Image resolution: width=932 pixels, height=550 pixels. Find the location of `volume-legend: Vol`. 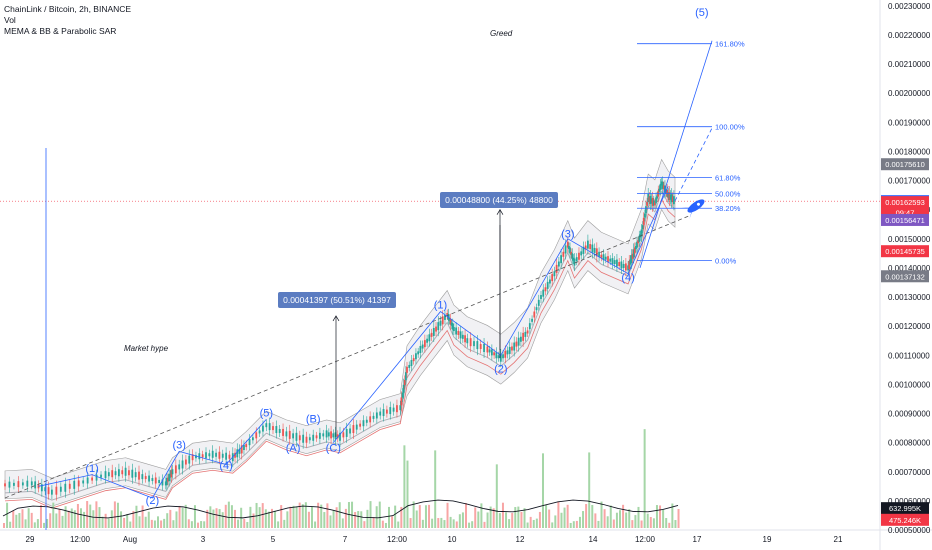

volume-legend: Vol is located at coordinates (10, 20).